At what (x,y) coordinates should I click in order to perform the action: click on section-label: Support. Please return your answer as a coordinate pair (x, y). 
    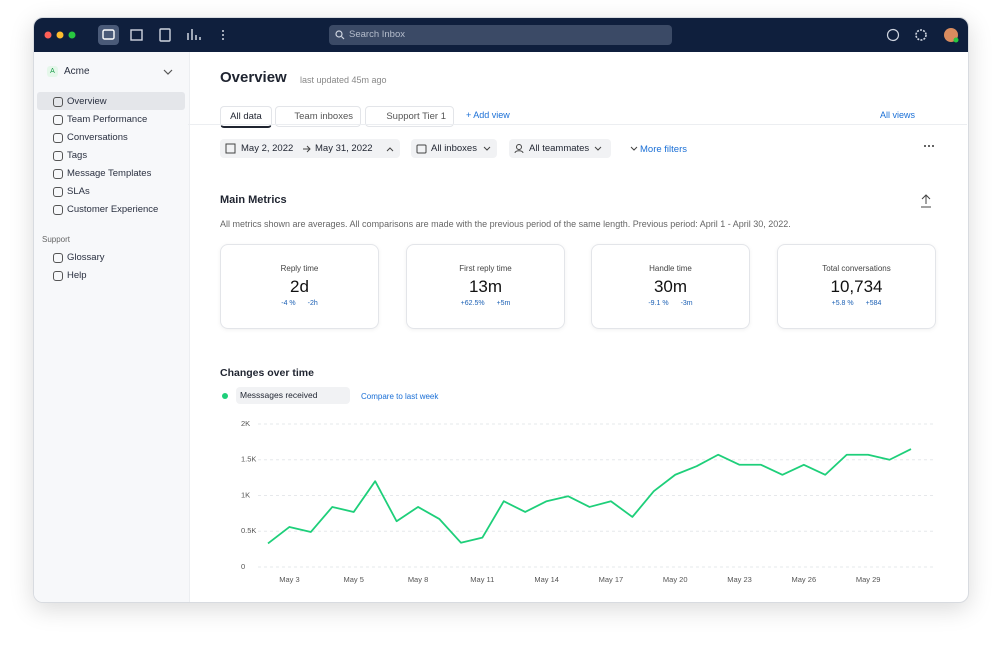
    Looking at the image, I should click on (56, 239).